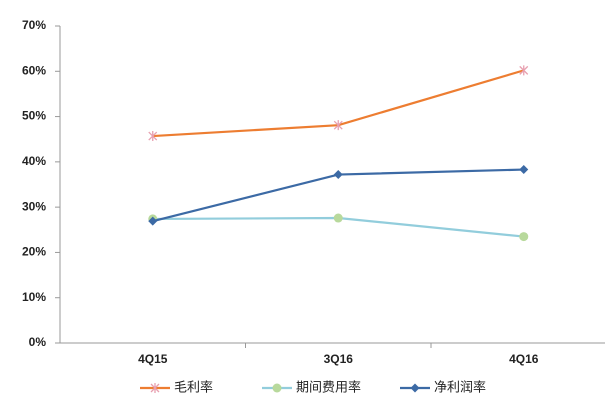 The width and height of the screenshot is (610, 400). I want to click on y-tick-label: 60%, so click(34, 70).